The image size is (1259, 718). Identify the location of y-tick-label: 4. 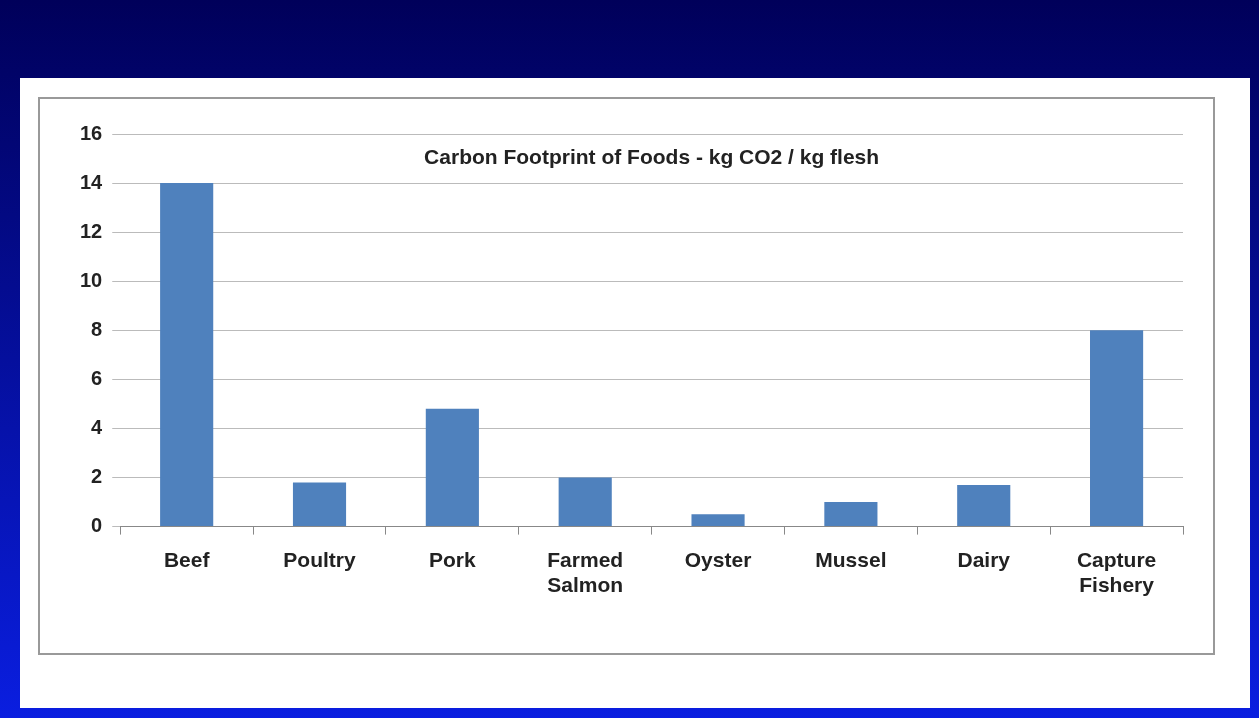
(97, 426).